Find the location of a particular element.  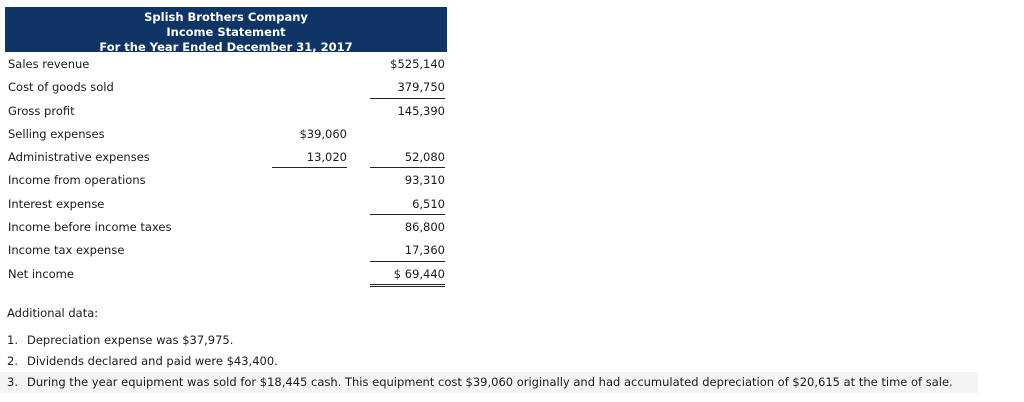

row-selling-expenses: Selling expenses $39,060 is located at coordinates (226, 133).